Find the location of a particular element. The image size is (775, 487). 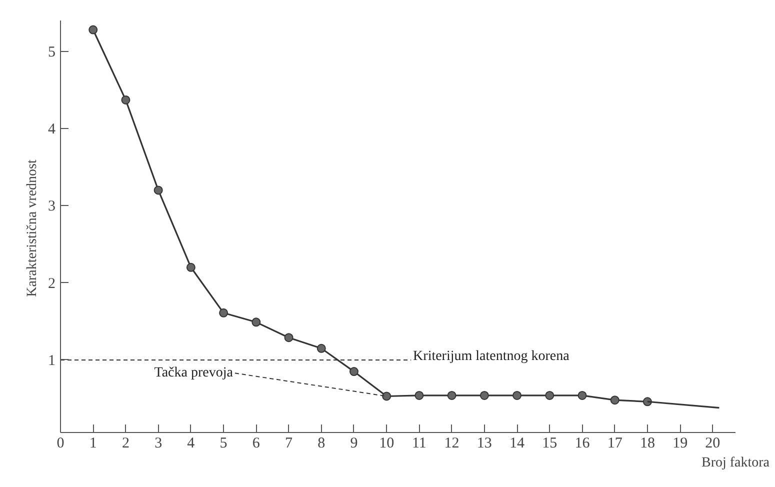

ref-line-label: Kriterijum latentnog korena is located at coordinates (491, 356).